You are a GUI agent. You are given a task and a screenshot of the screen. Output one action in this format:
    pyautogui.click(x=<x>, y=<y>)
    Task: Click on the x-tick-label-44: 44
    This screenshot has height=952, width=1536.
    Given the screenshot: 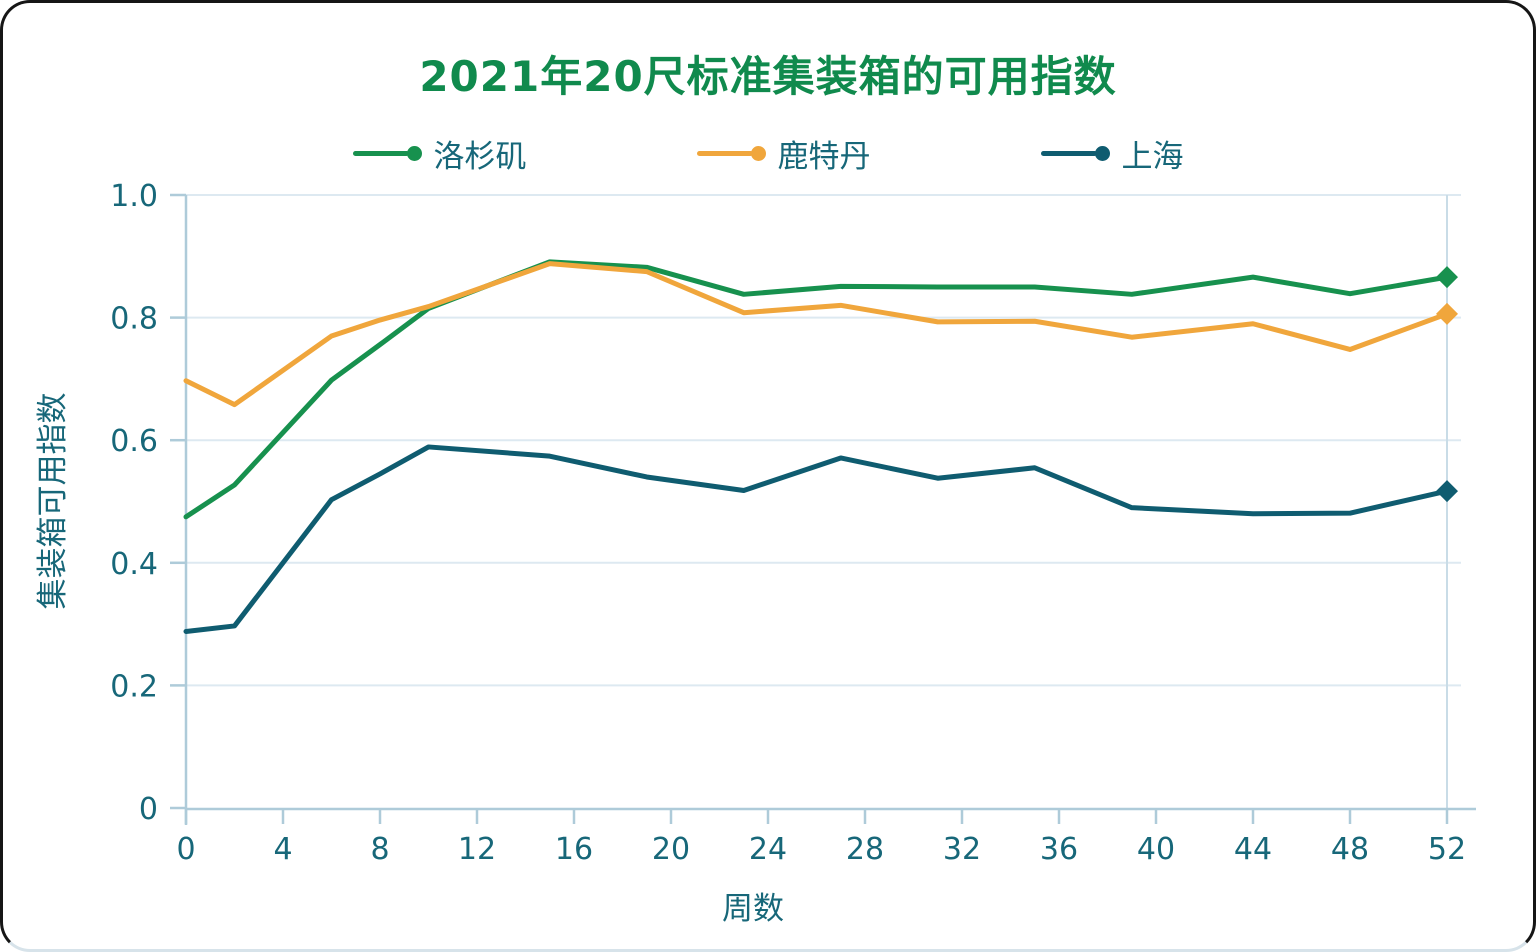 What is the action you would take?
    pyautogui.click(x=1253, y=849)
    